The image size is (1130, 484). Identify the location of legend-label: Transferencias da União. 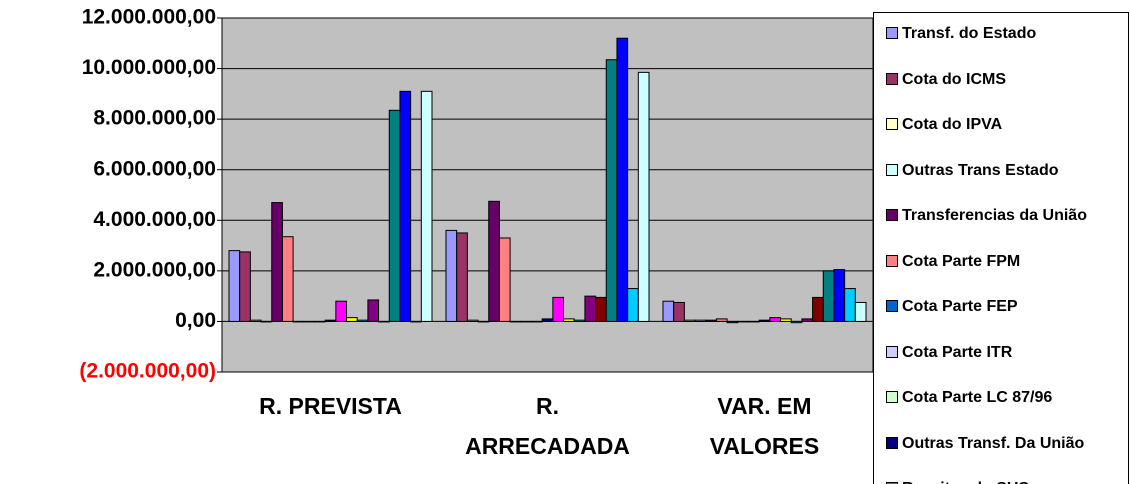
(994, 215).